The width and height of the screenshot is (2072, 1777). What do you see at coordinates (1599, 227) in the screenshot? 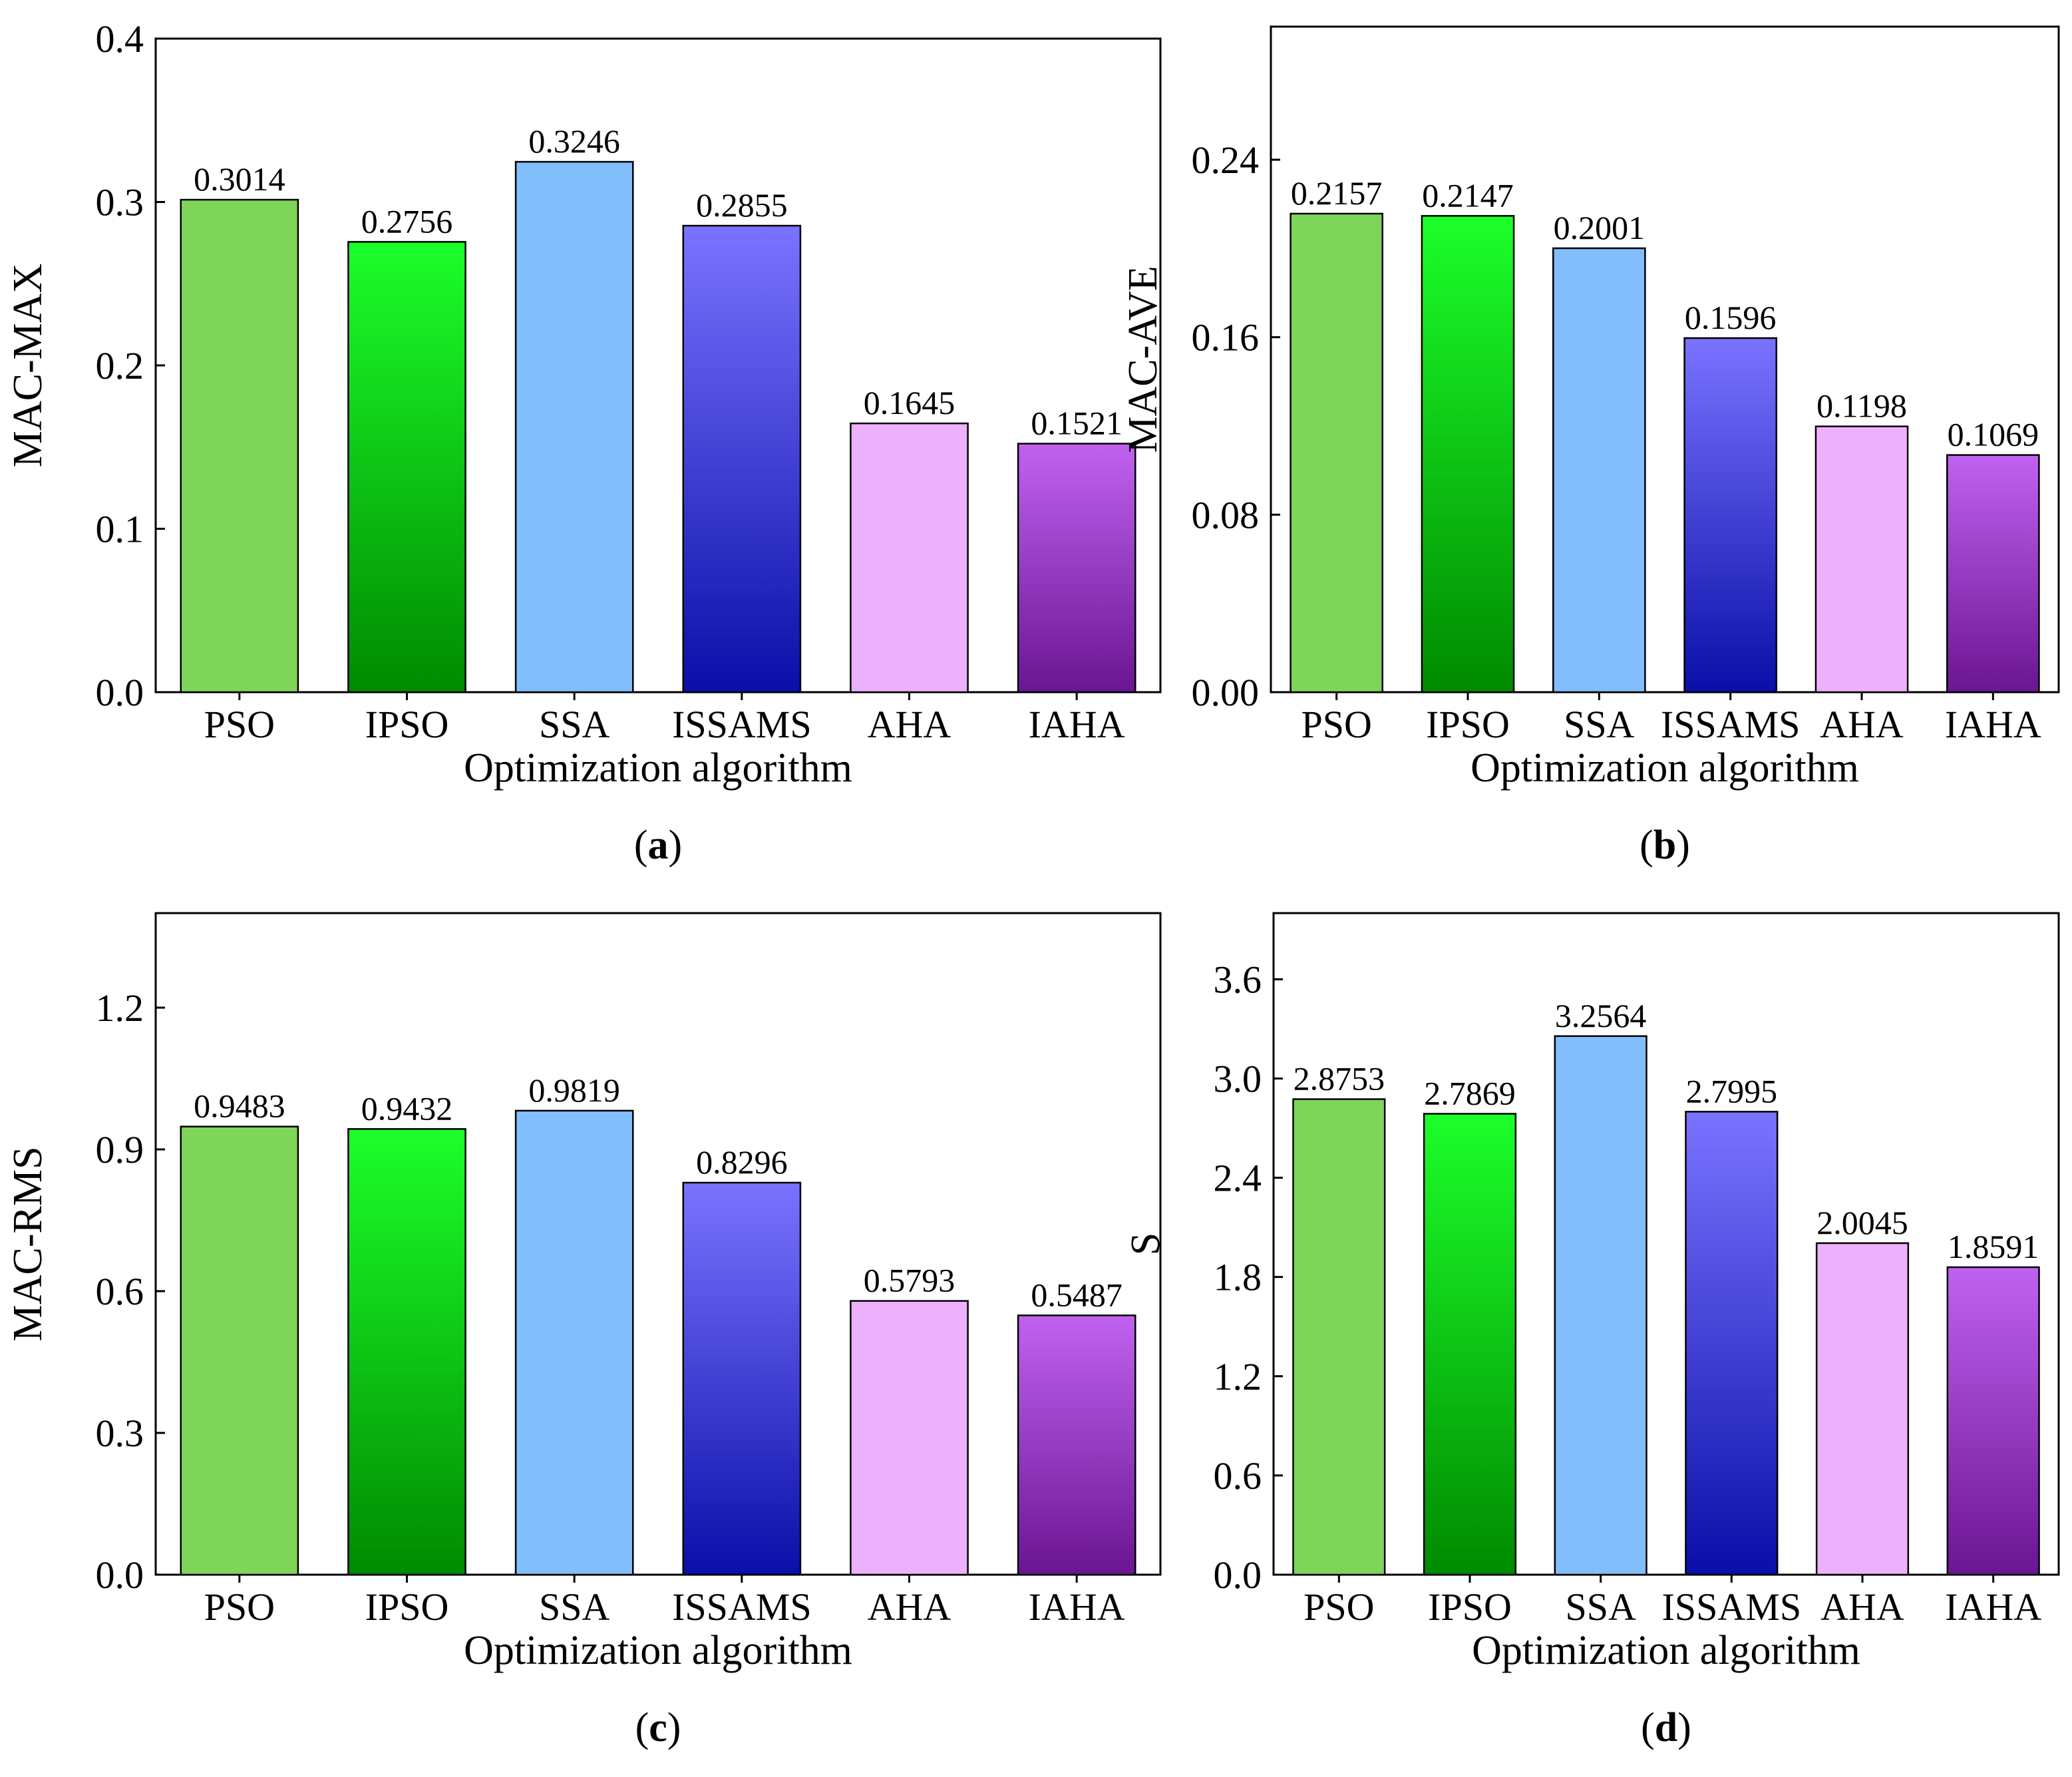
I see `value-label: 0.2001` at bounding box center [1599, 227].